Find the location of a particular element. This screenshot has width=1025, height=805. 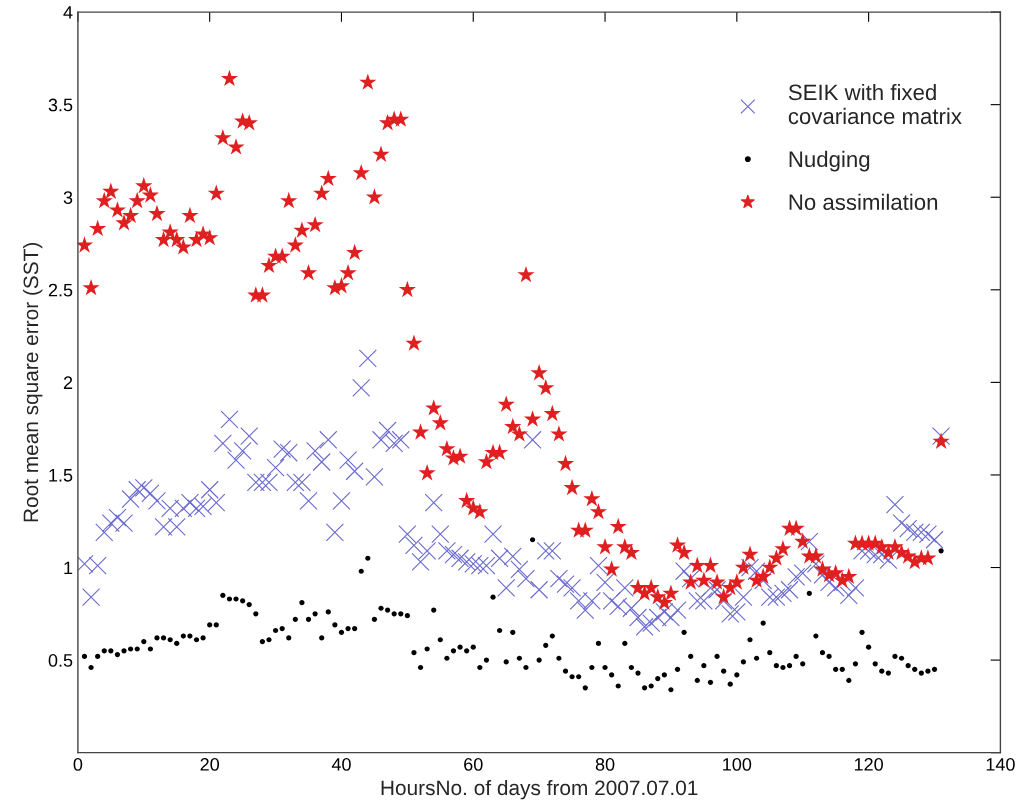

y-tick-label: 2 is located at coordinates (68, 382).